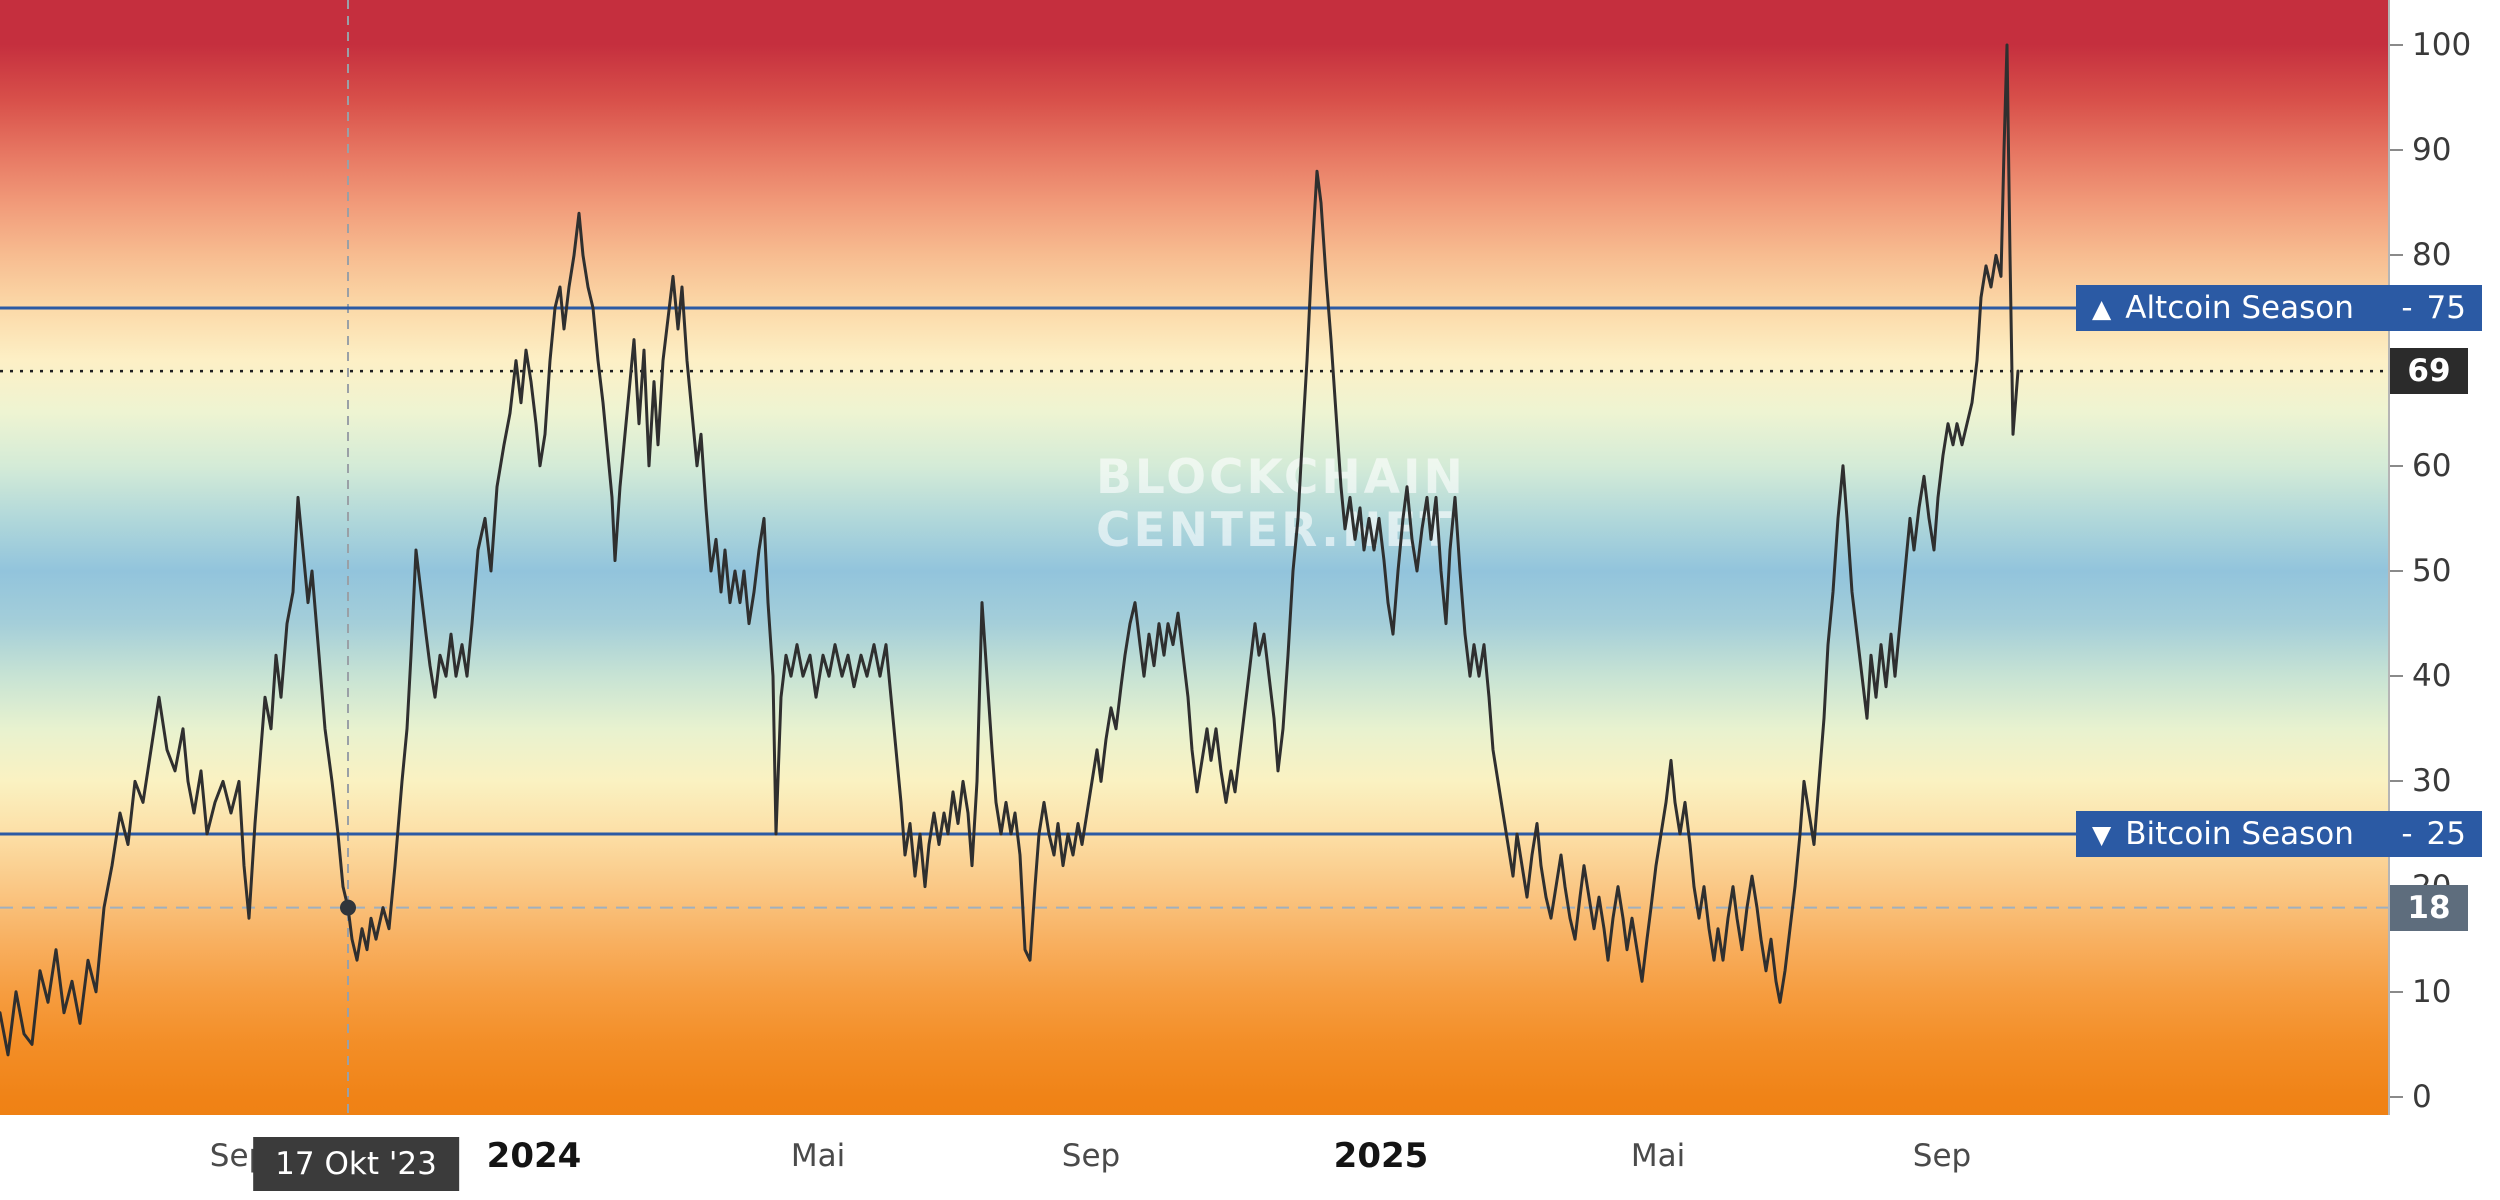  Describe the element at coordinates (2102, 308) in the screenshot. I see `up-triangle-icon: ▲` at that location.